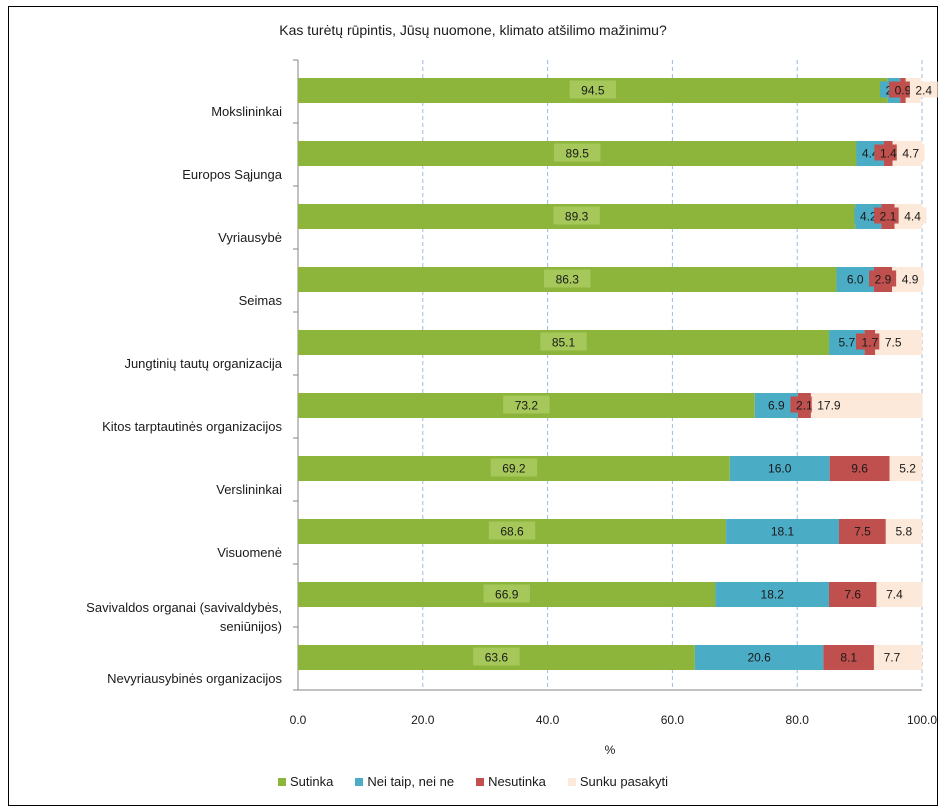  Describe the element at coordinates (517, 781) in the screenshot. I see `legend-label: Nesutinka` at that location.